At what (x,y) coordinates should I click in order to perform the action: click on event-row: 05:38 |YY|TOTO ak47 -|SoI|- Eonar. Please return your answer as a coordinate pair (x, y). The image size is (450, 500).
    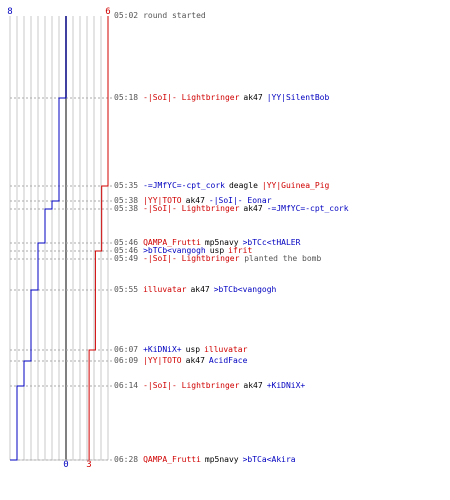
    Looking at the image, I should click on (193, 200).